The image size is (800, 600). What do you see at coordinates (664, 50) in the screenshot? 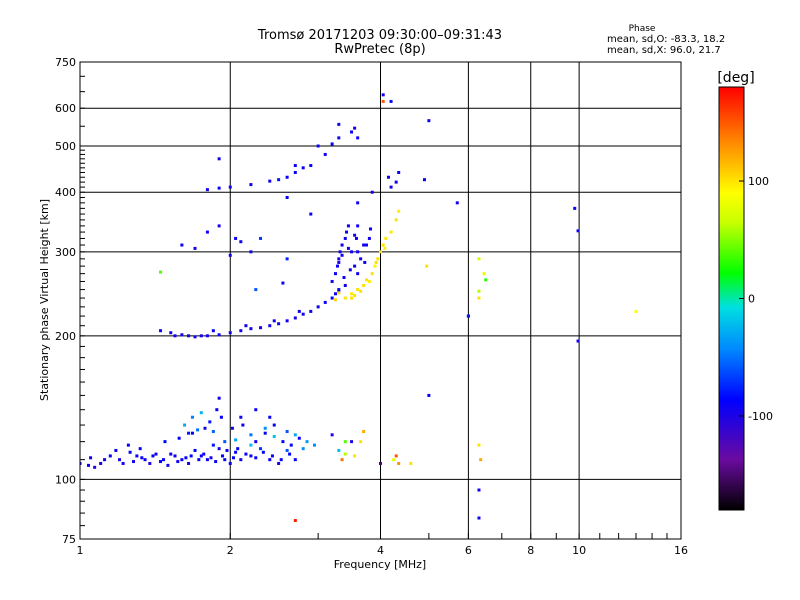
I see `phase-box-x-mode: mean, sd,X: 96.0, 21.7` at bounding box center [664, 50].